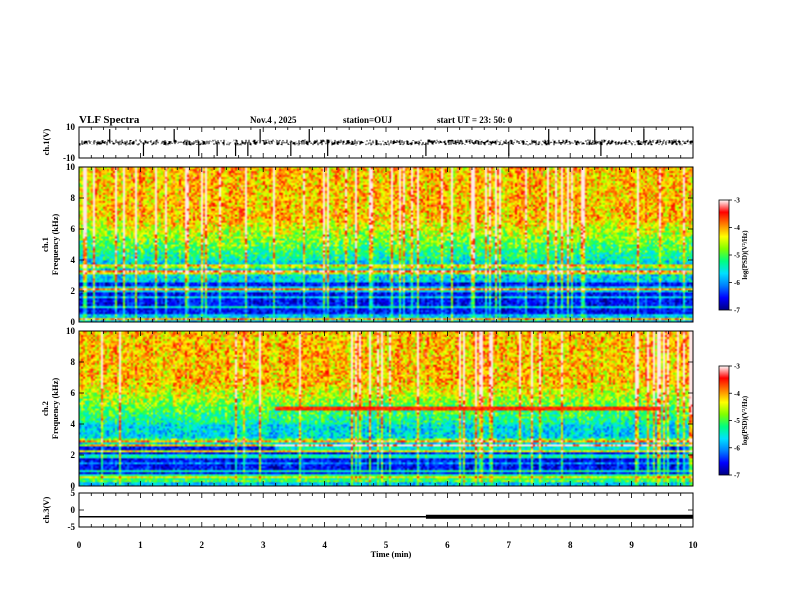  What do you see at coordinates (447, 545) in the screenshot?
I see `x-tick-label: 6` at bounding box center [447, 545].